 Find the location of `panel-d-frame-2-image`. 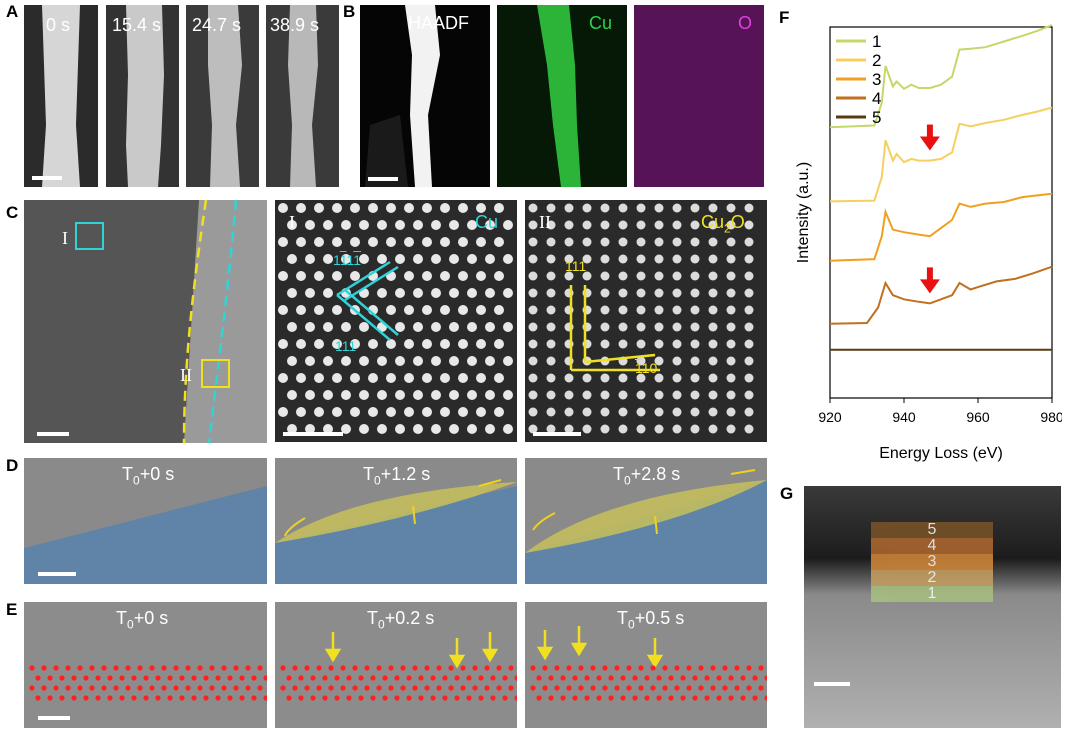

panel-d-frame-2-image is located at coordinates (396, 521).